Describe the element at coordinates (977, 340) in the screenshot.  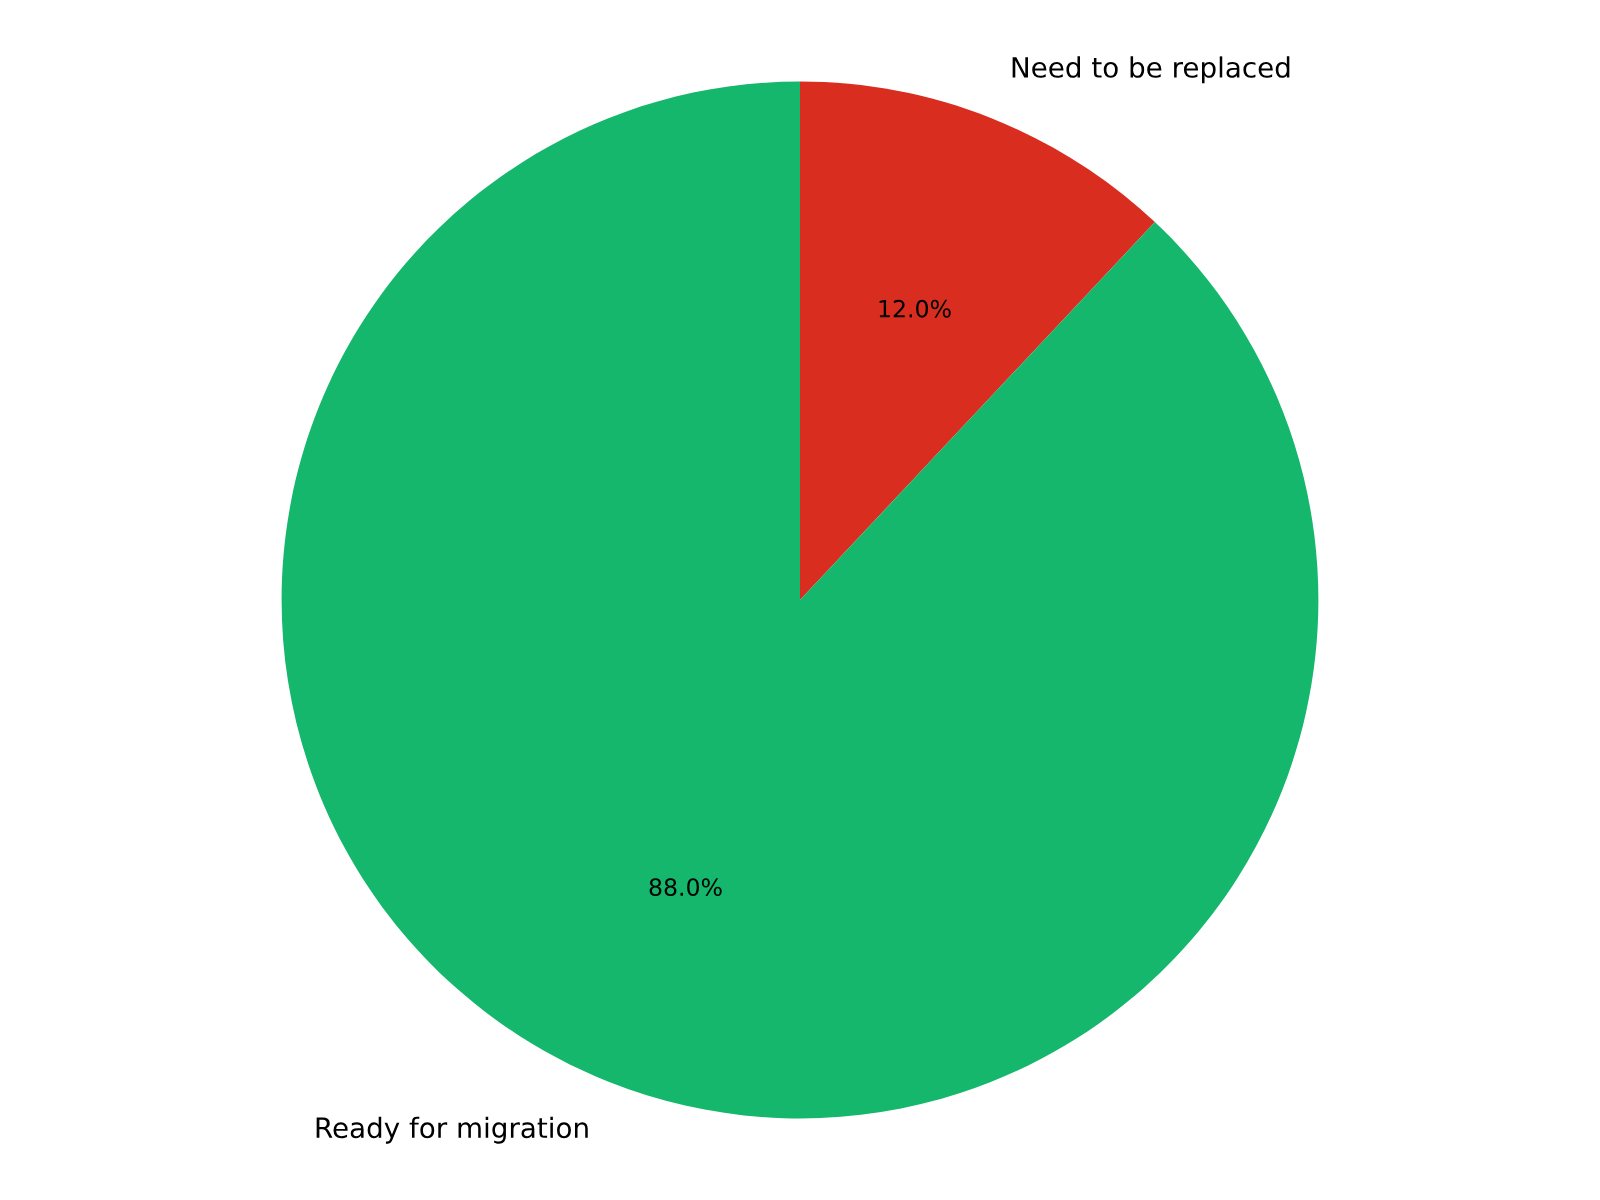
I see `pie-slice` at that location.